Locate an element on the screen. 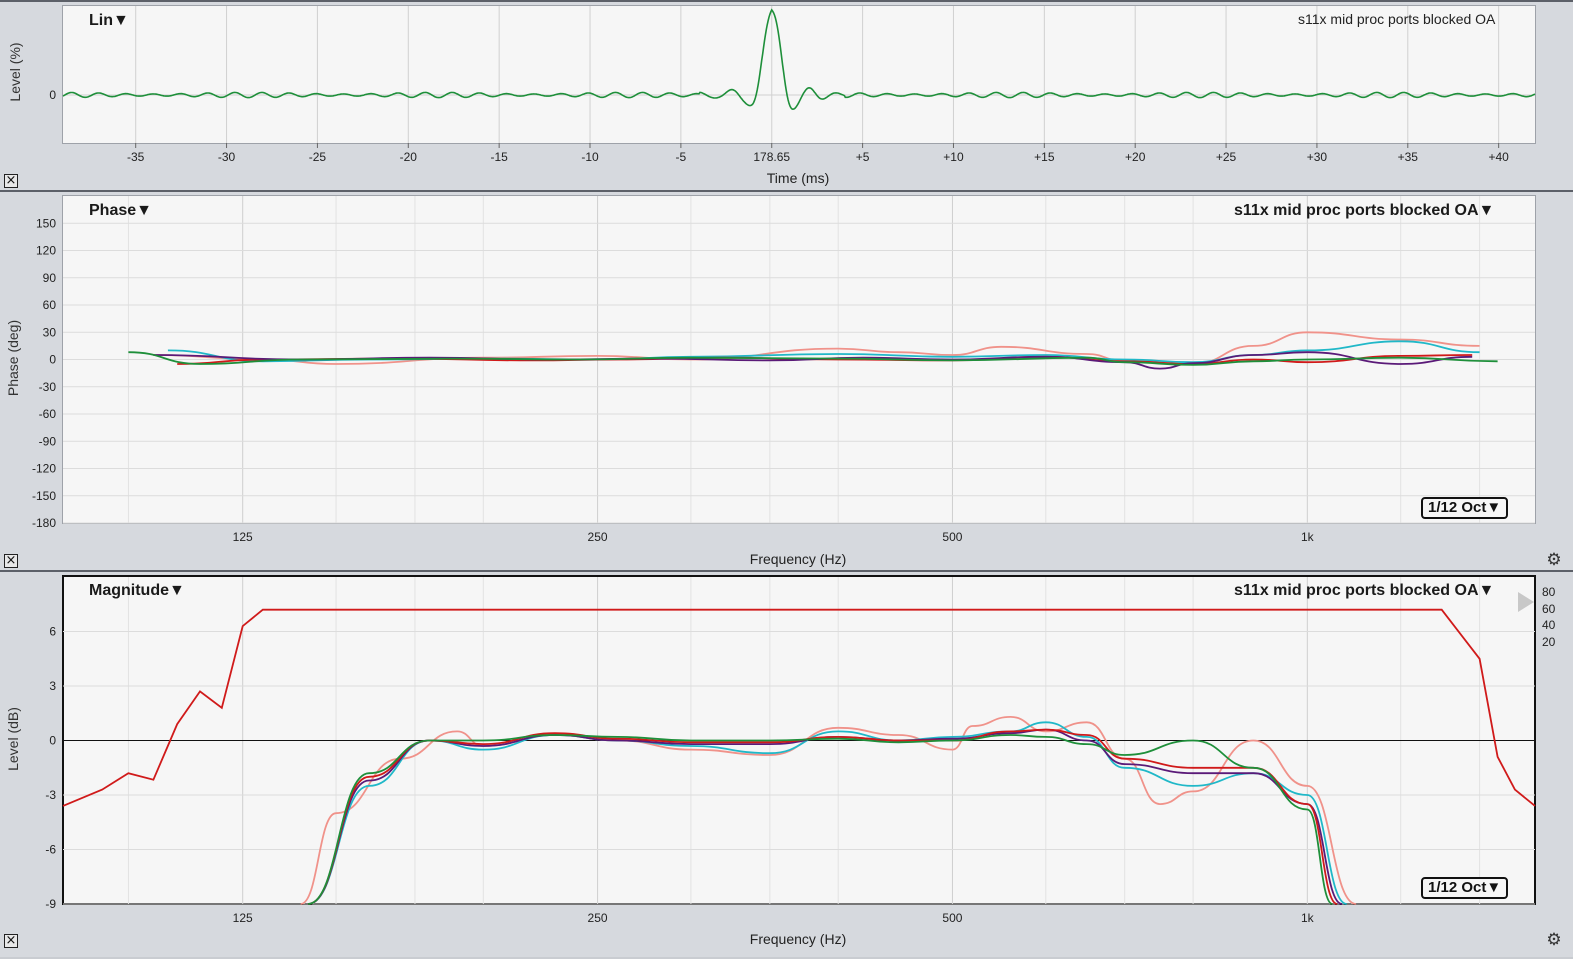 This screenshot has width=1573, height=959. coherence-tick: 40 is located at coordinates (1549, 625).